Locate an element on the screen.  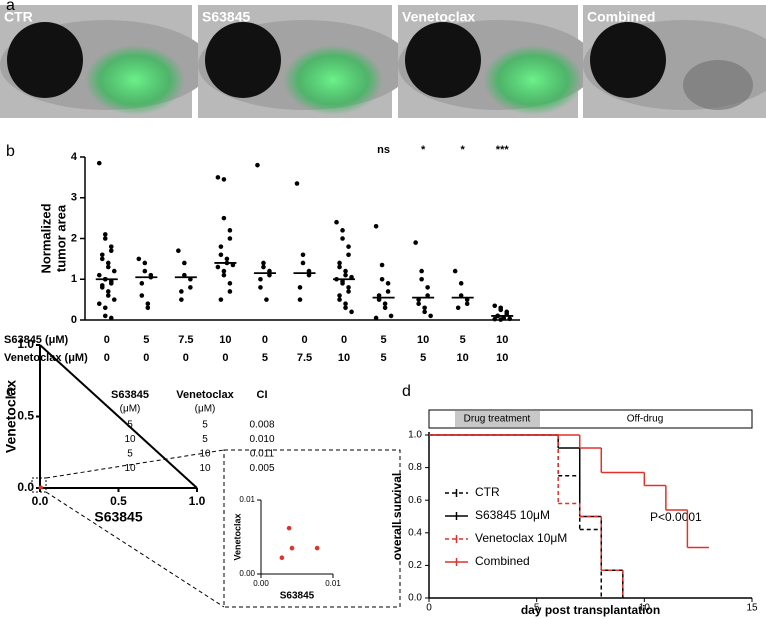
fish-eye is located at coordinates (45, 60).